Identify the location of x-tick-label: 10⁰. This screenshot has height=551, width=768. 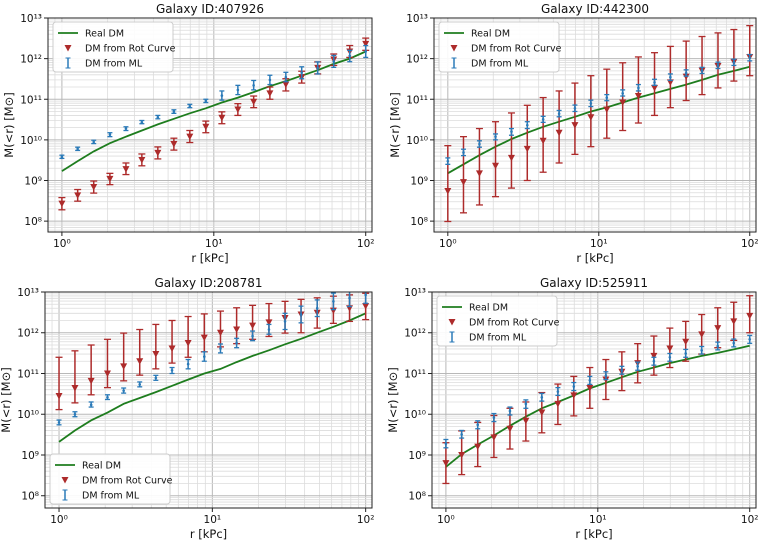
(62, 244).